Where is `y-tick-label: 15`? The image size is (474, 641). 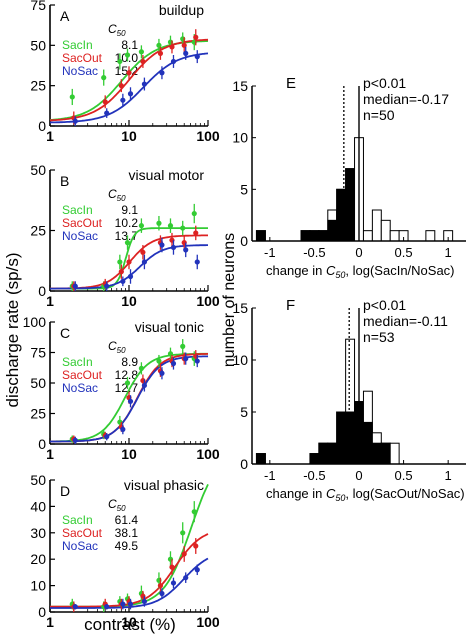
y-tick-label: 15 is located at coordinates (240, 86).